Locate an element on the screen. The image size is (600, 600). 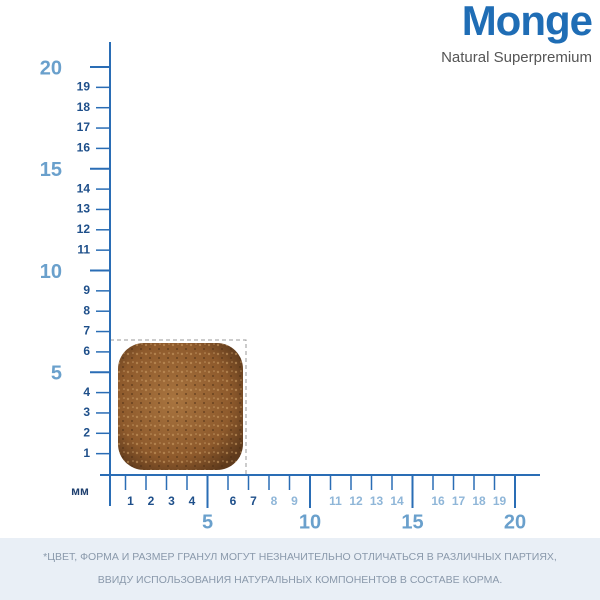
y-tick-label: 8 is located at coordinates (86, 310).